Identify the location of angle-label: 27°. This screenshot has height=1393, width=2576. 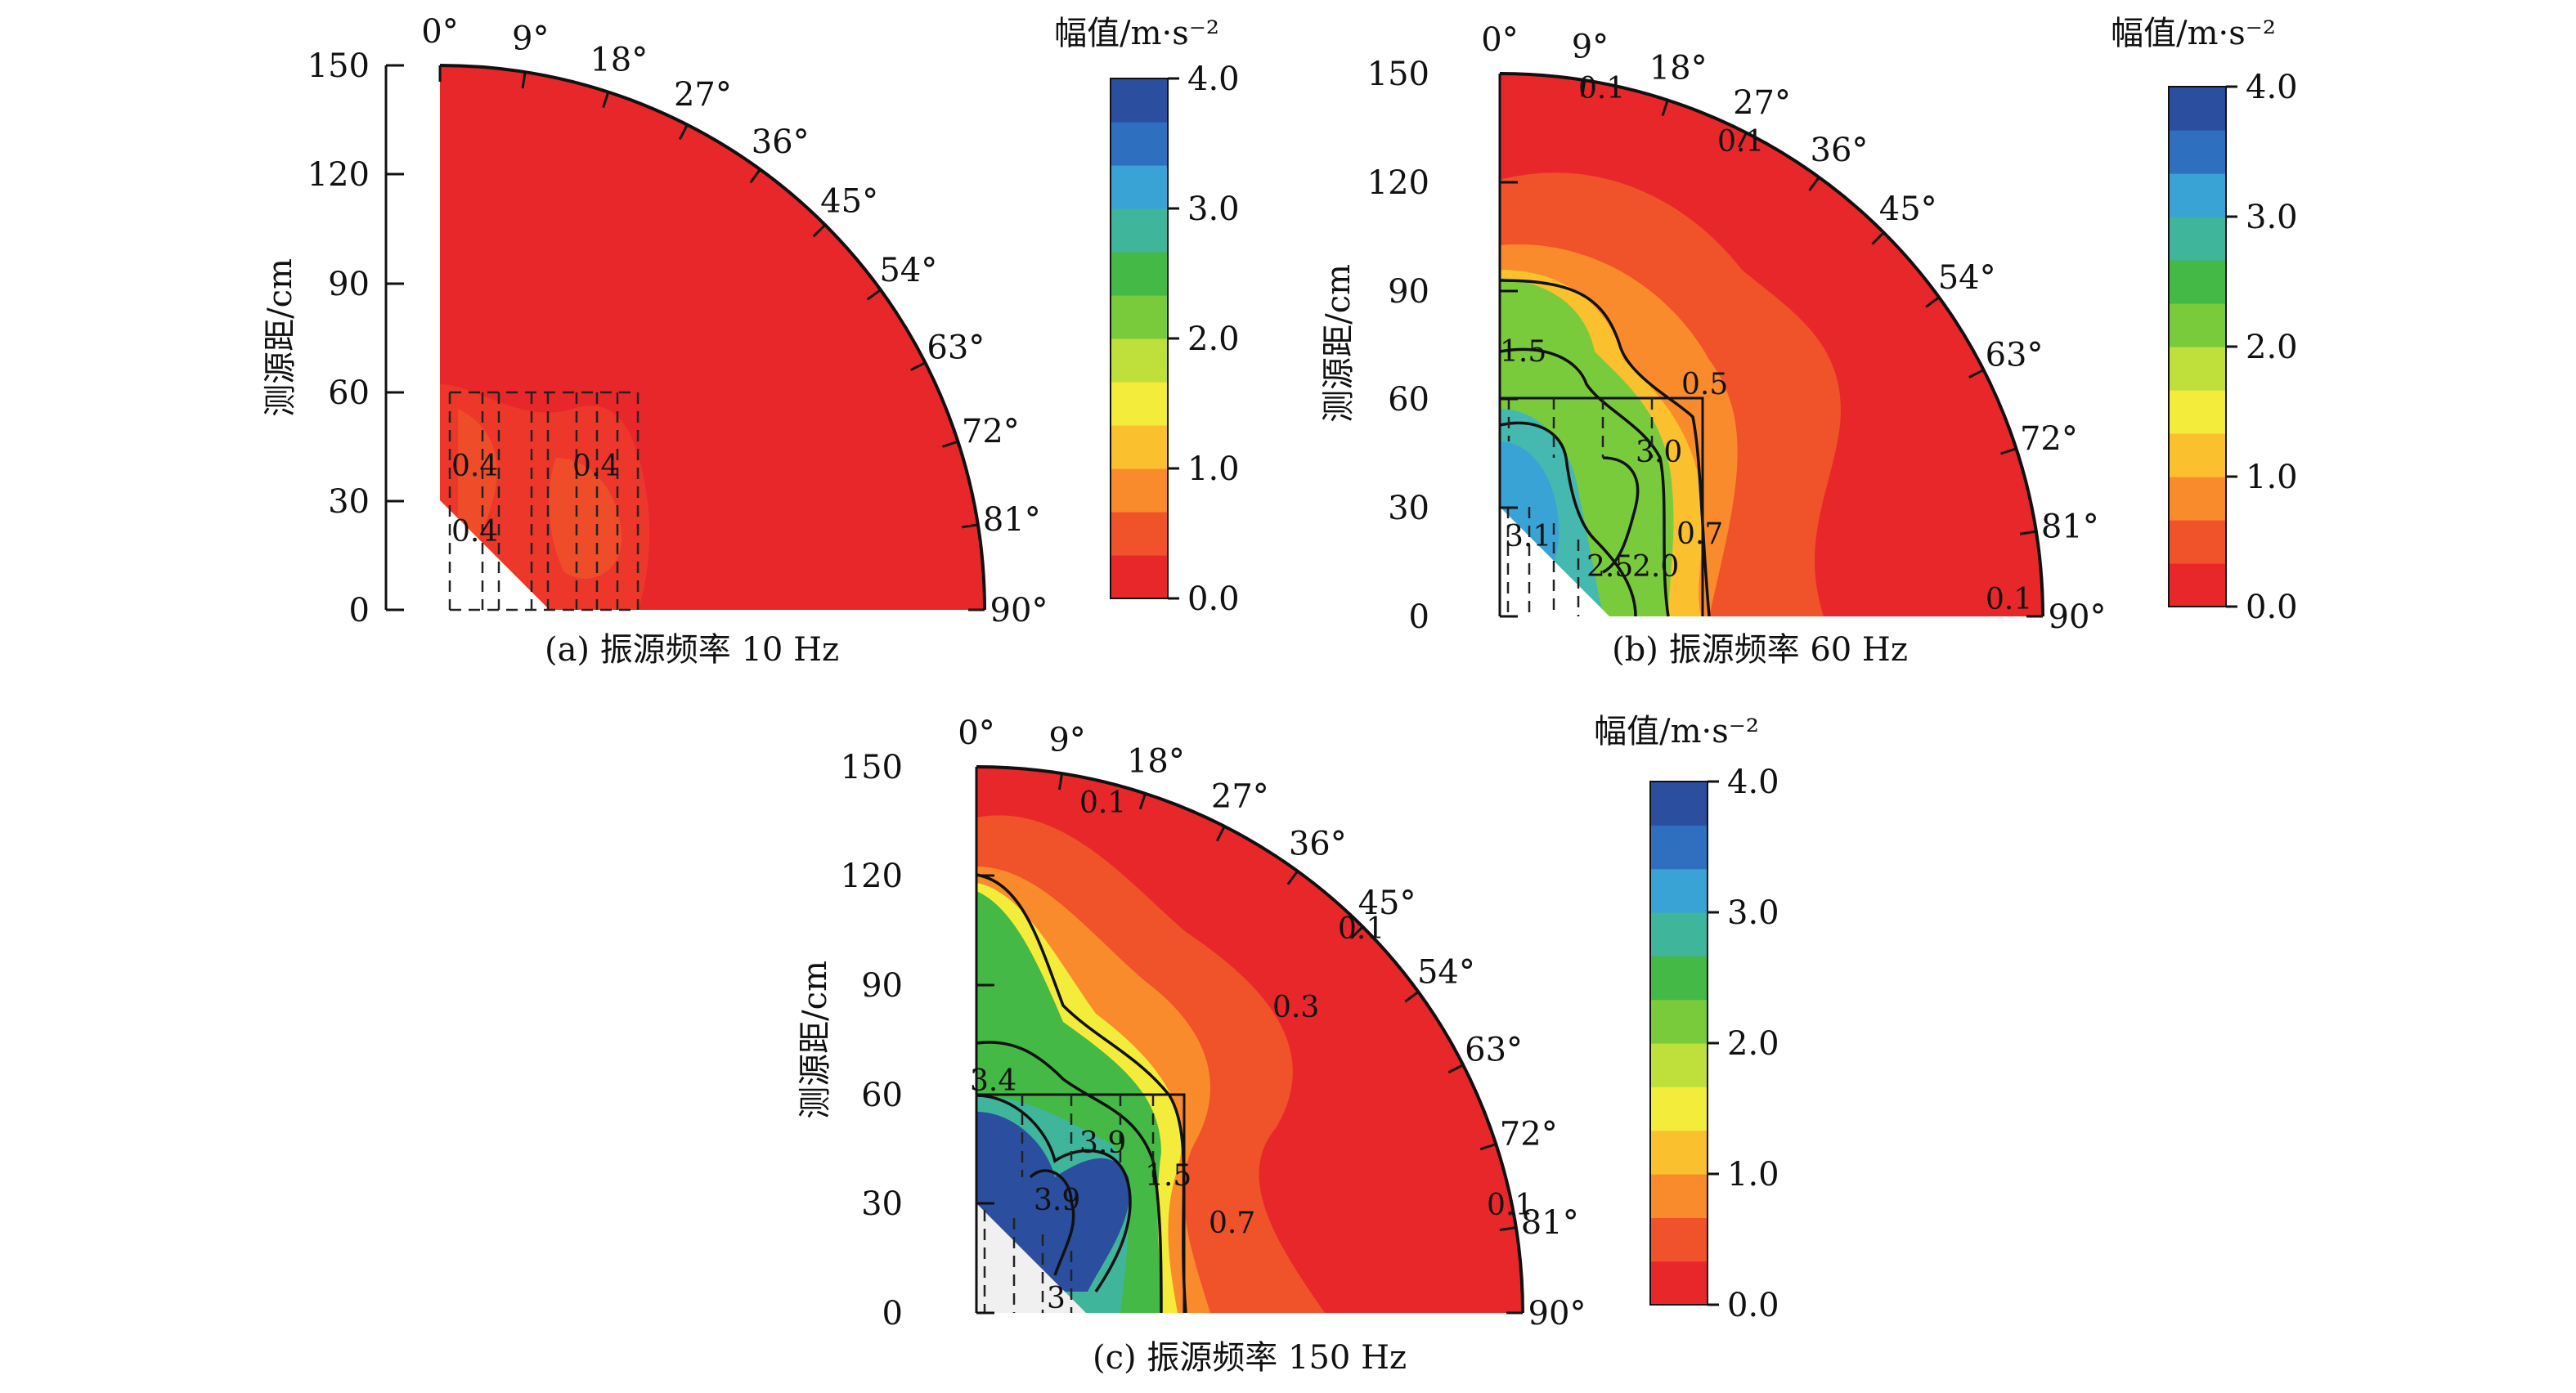
(1240, 796).